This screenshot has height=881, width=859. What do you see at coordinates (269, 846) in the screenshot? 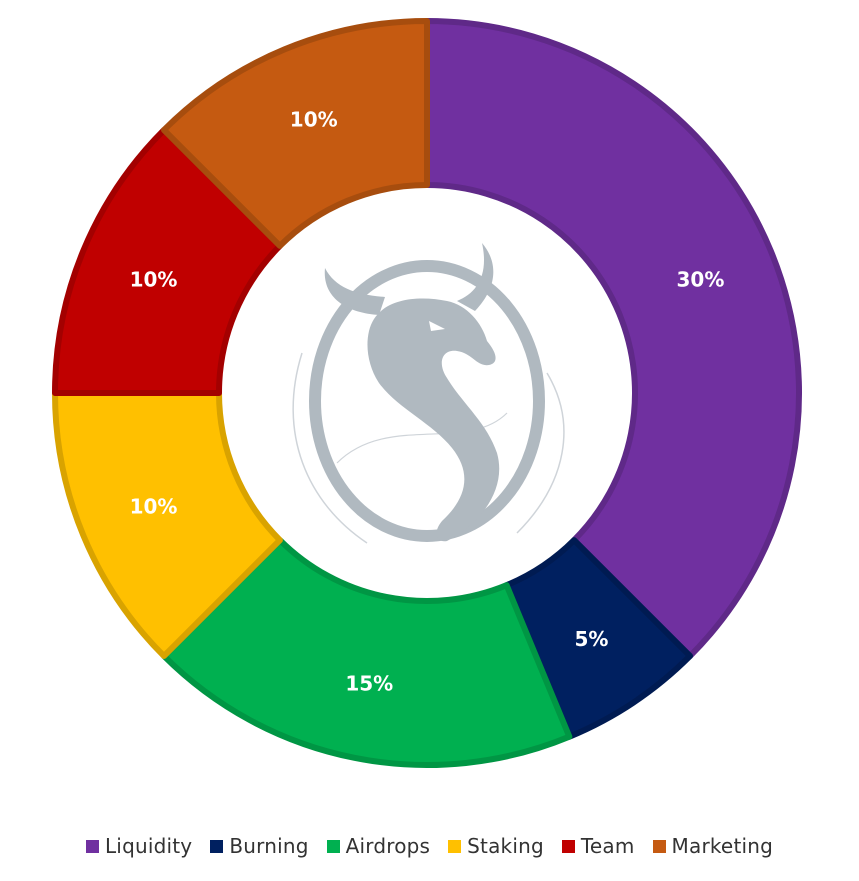
I see `legend-label: Burning` at bounding box center [269, 846].